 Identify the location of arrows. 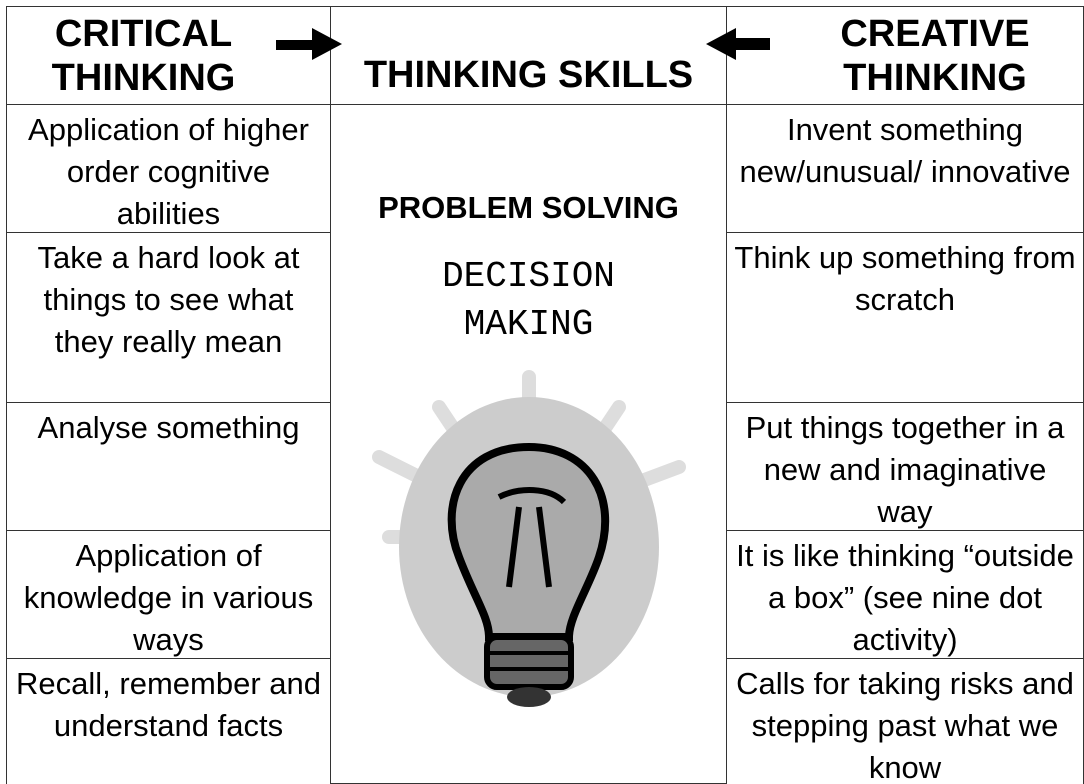
(523, 44).